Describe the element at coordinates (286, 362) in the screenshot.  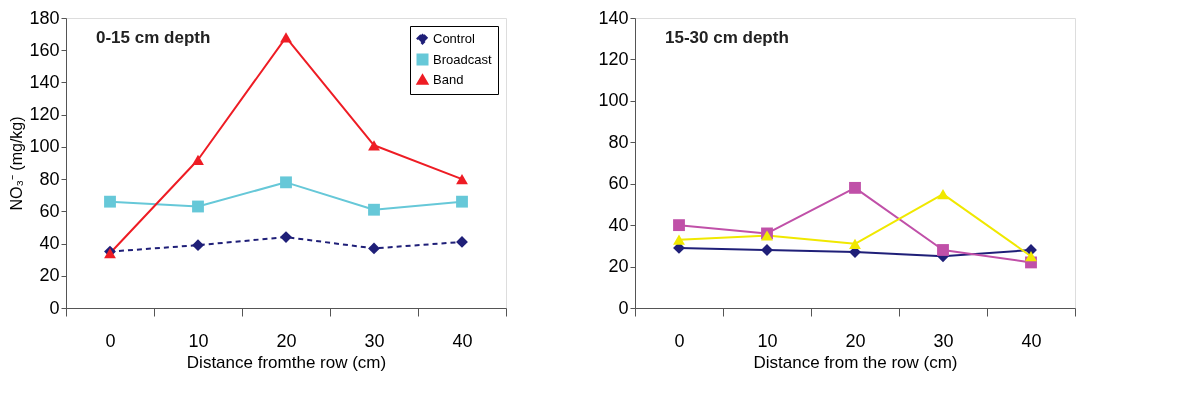
I see `x-axis-title: Distance fromthe row (cm)` at that location.